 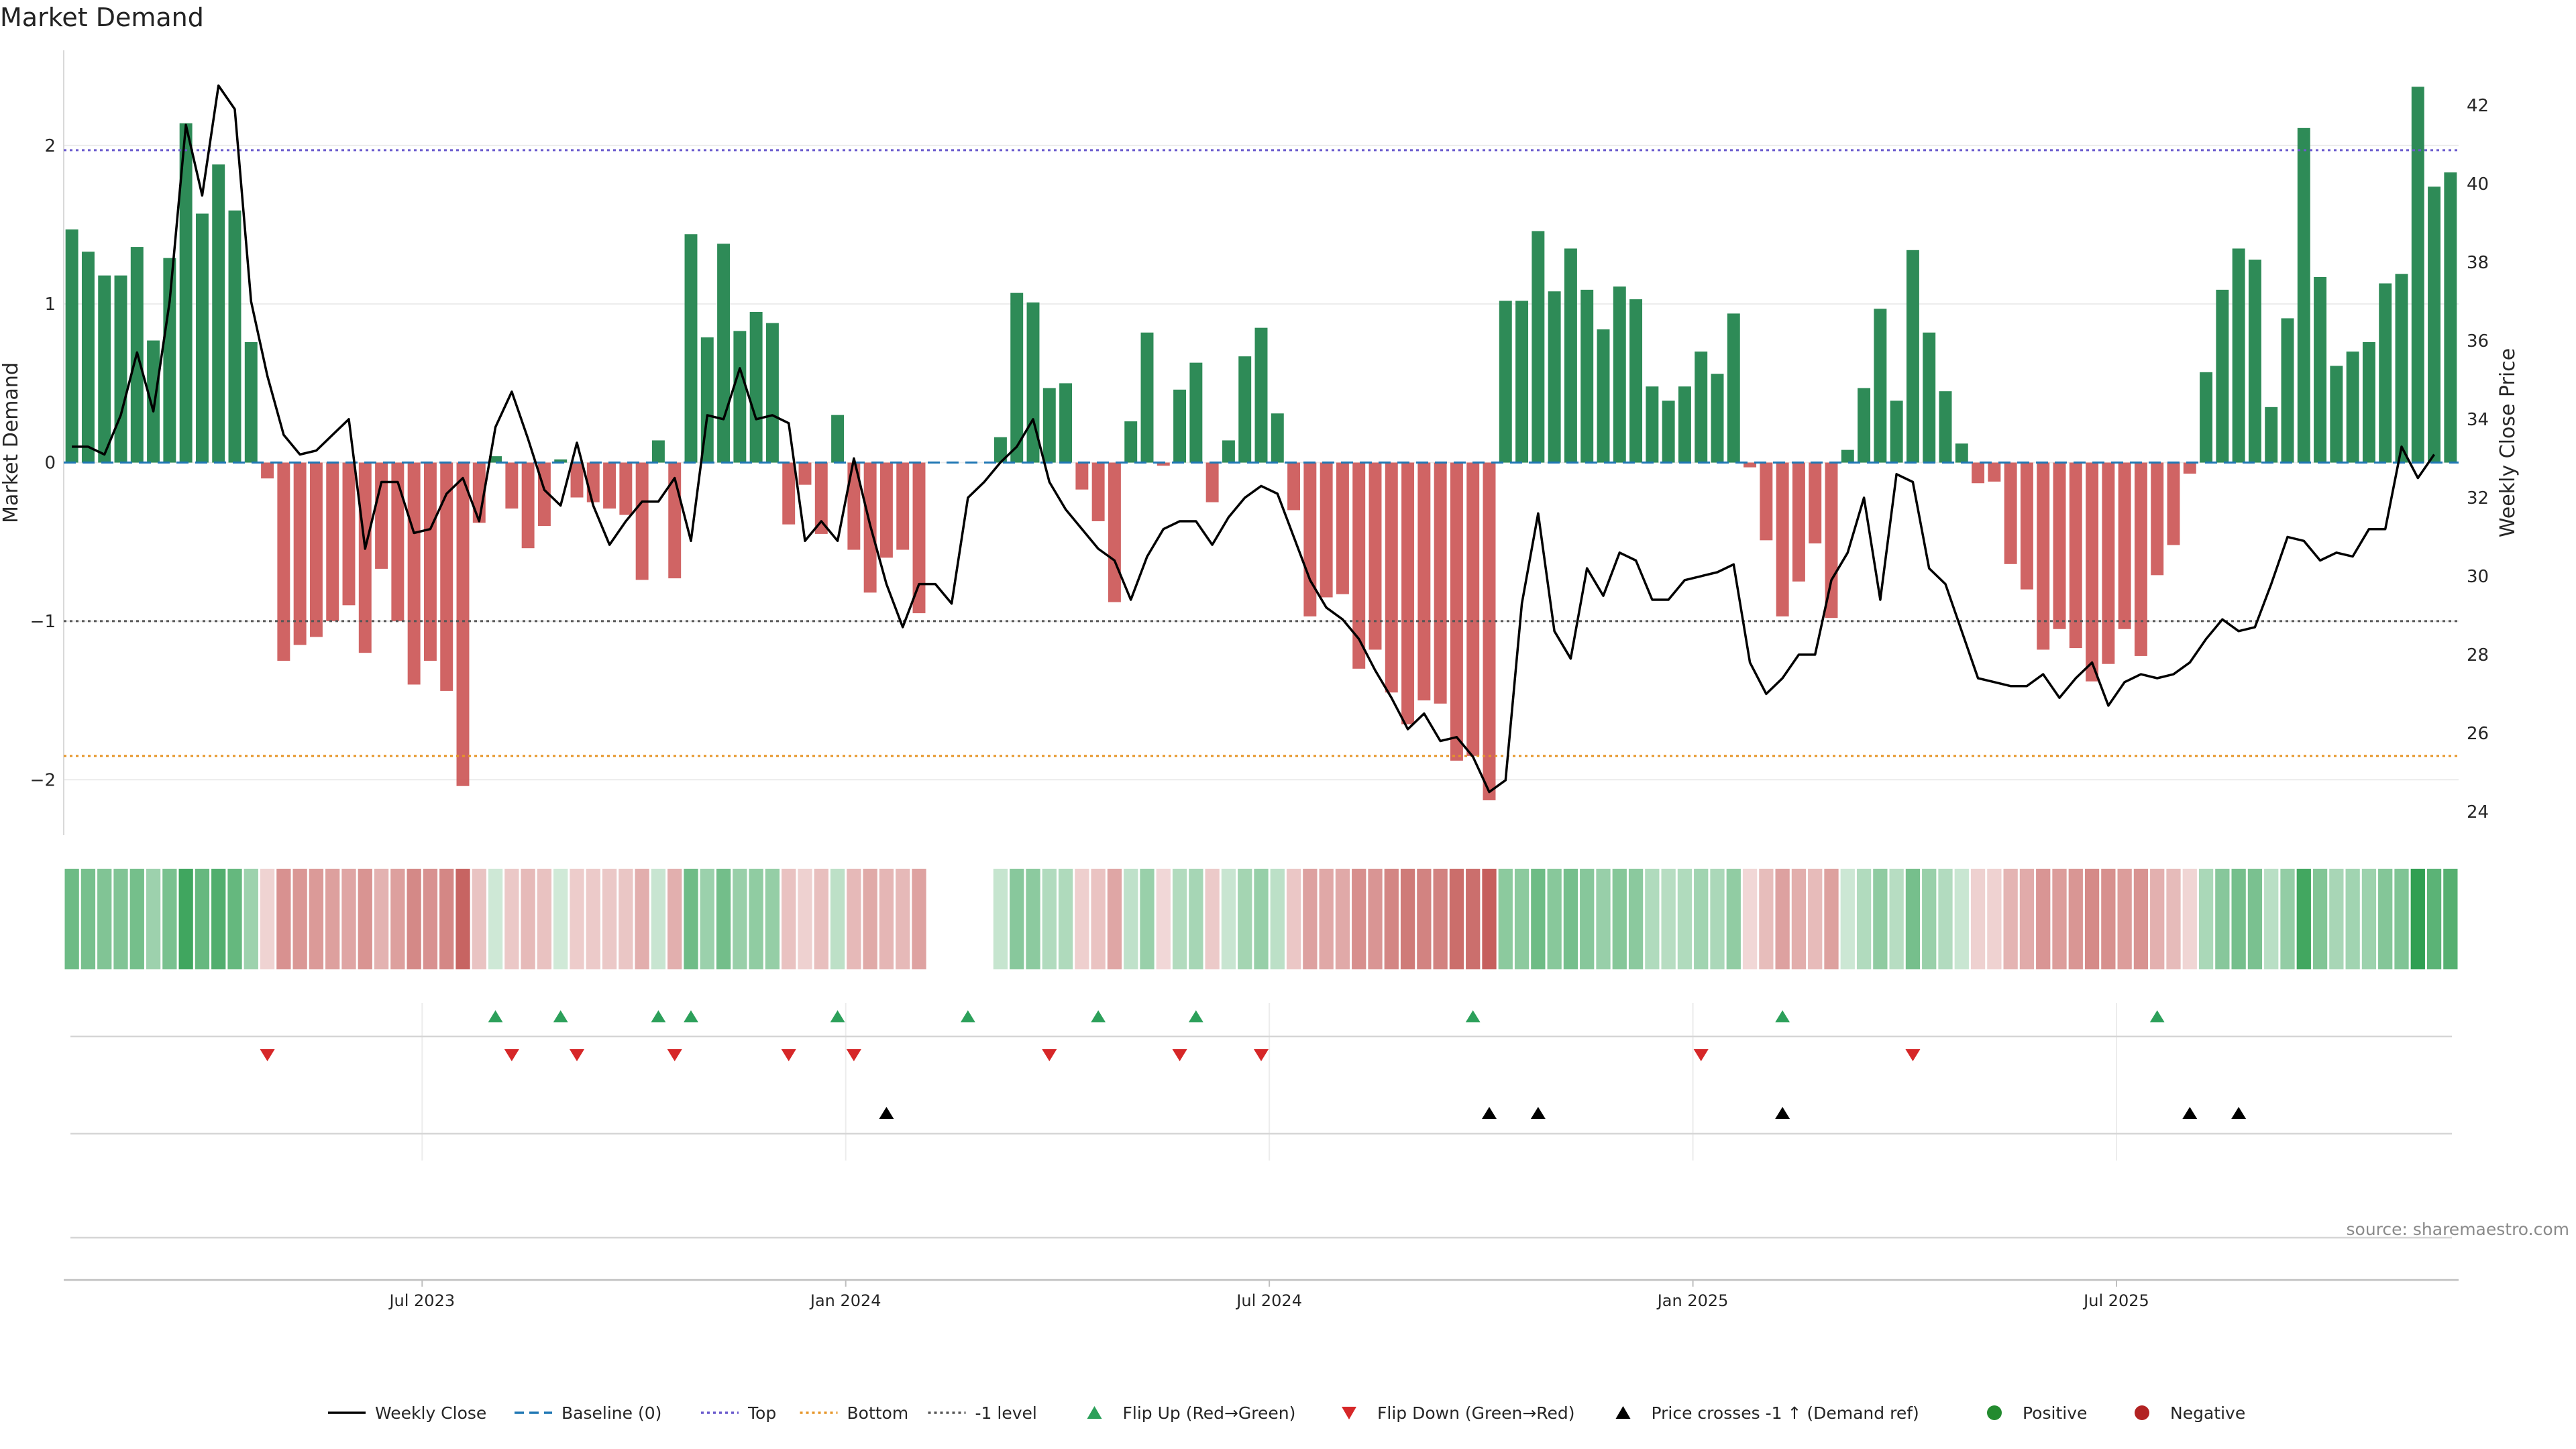 What do you see at coordinates (2478, 184) in the screenshot?
I see `y2-tick-label: 40` at bounding box center [2478, 184].